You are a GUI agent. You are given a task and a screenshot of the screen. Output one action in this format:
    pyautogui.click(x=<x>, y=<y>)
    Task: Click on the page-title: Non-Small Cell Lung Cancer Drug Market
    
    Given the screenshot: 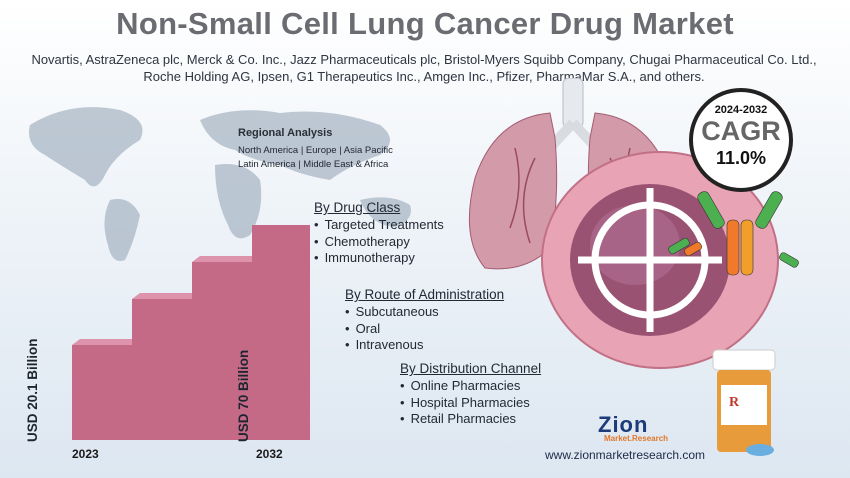 What is the action you would take?
    pyautogui.click(x=425, y=23)
    